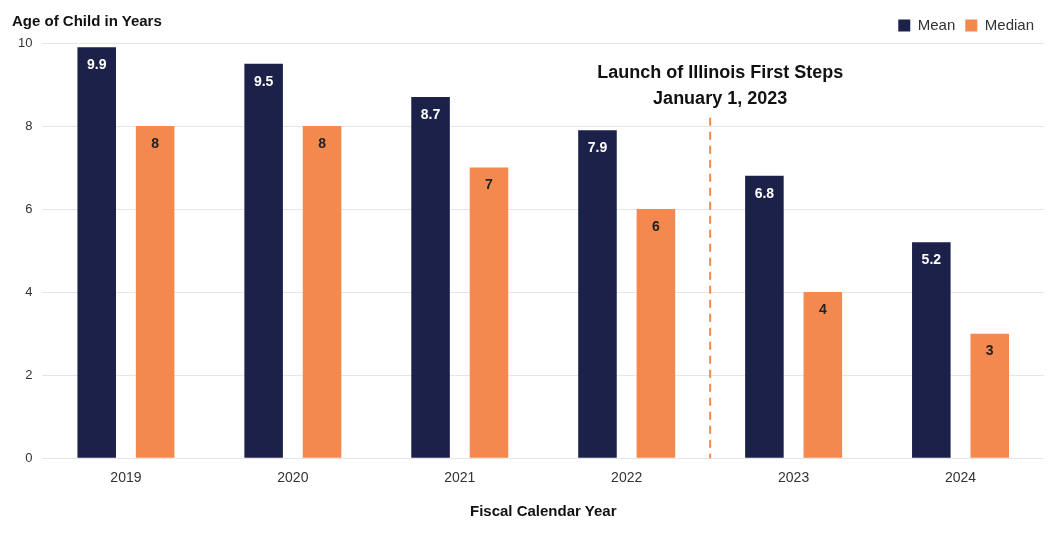  What do you see at coordinates (1009, 24) in the screenshot?
I see `legend-label: Median` at bounding box center [1009, 24].